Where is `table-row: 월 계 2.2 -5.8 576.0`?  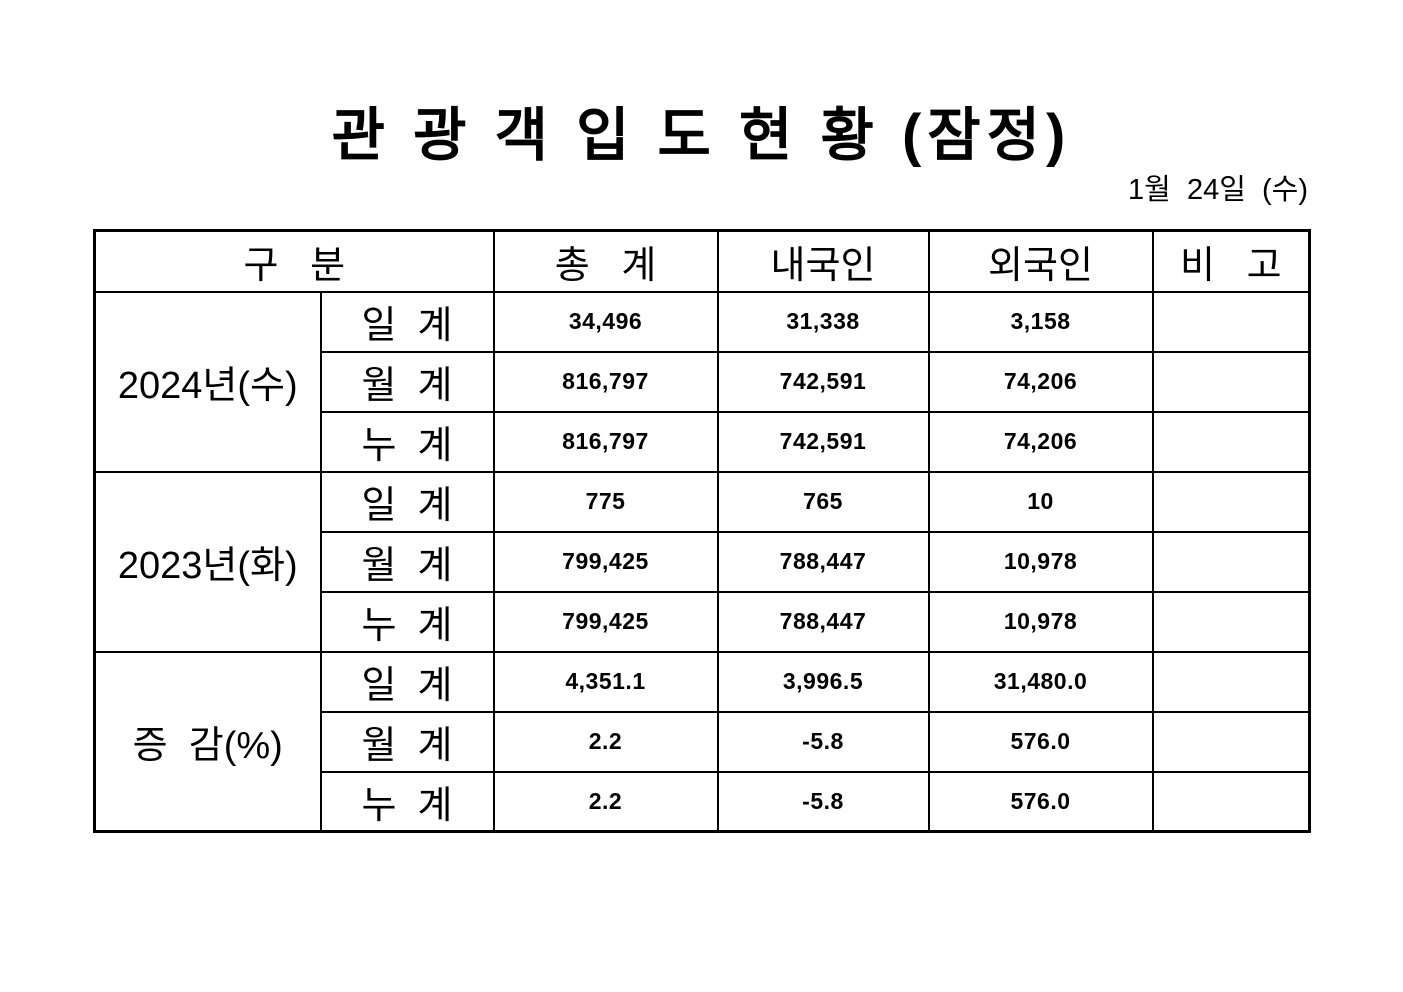
table-row: 월 계 2.2 -5.8 576.0 is located at coordinates (703, 741).